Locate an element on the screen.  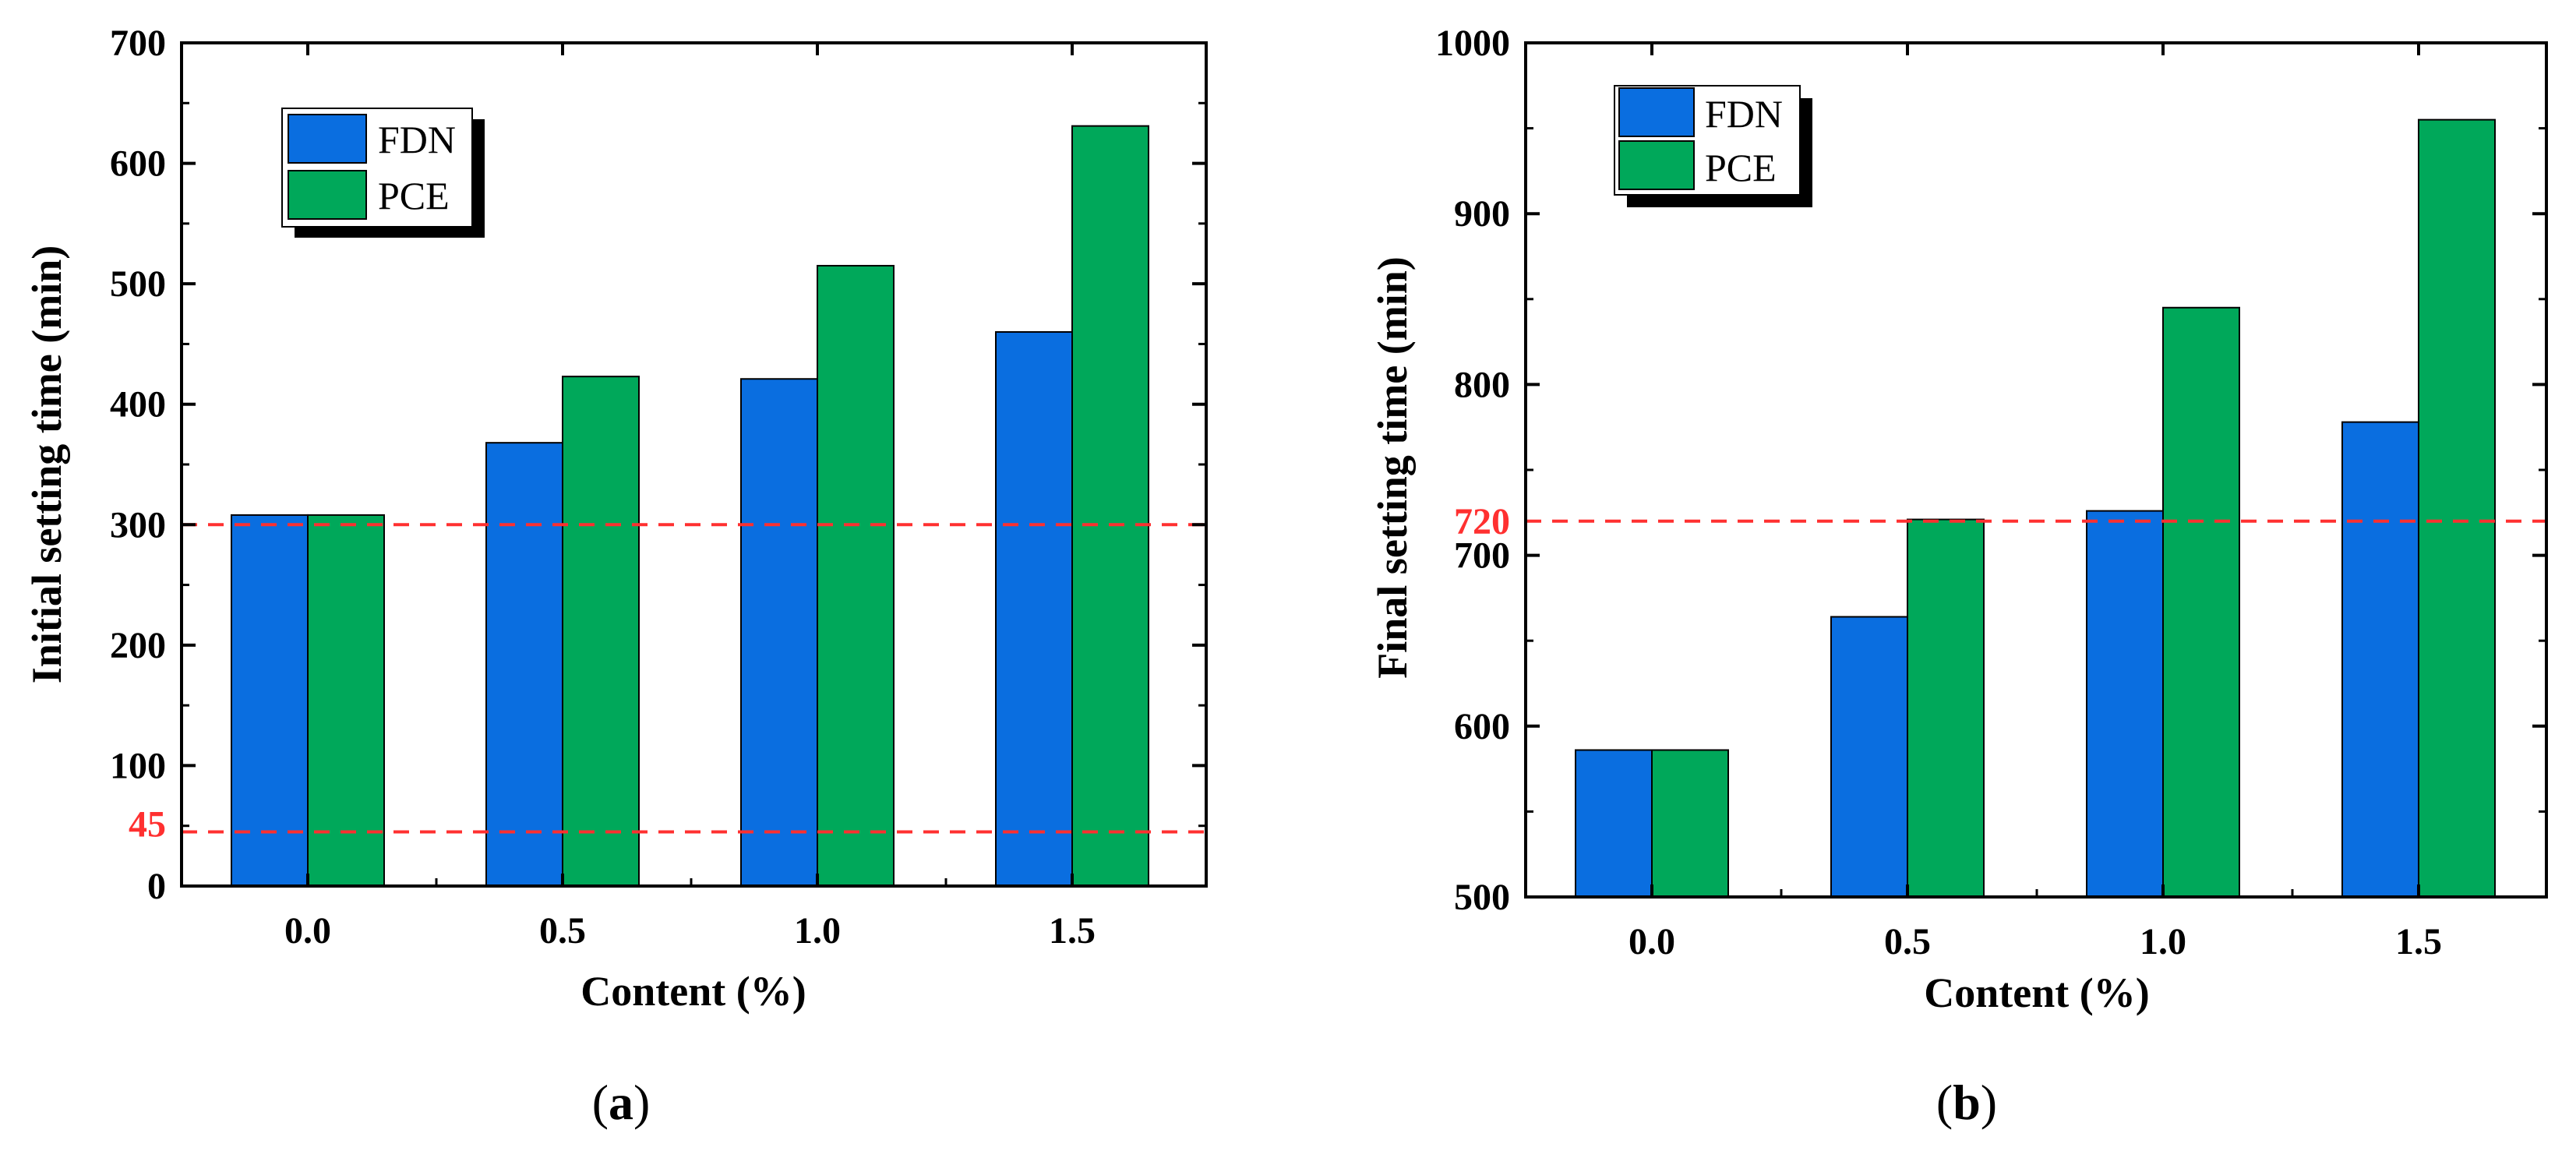
y-tick-label: 200 is located at coordinates (138, 646).